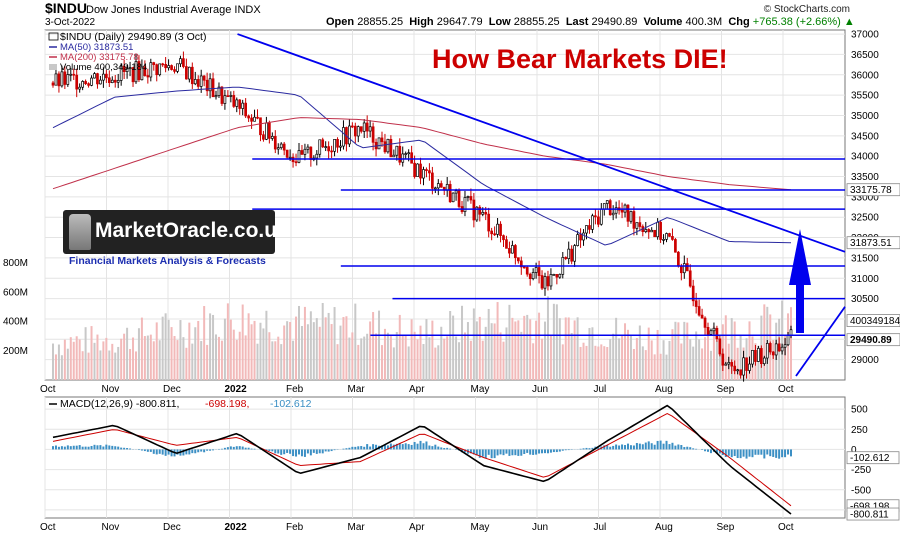 The height and width of the screenshot is (534, 900). I want to click on reversal-trend-line, so click(820, 341).